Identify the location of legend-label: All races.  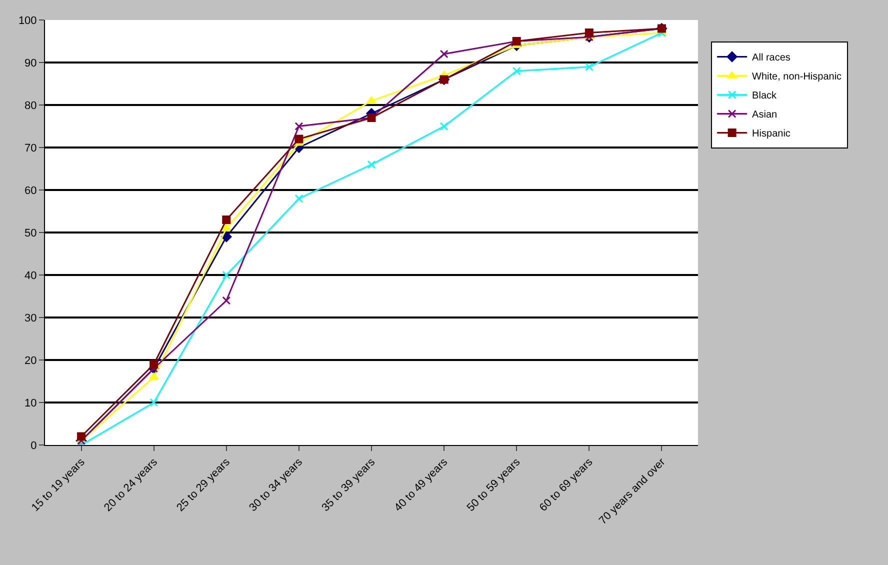
(771, 58).